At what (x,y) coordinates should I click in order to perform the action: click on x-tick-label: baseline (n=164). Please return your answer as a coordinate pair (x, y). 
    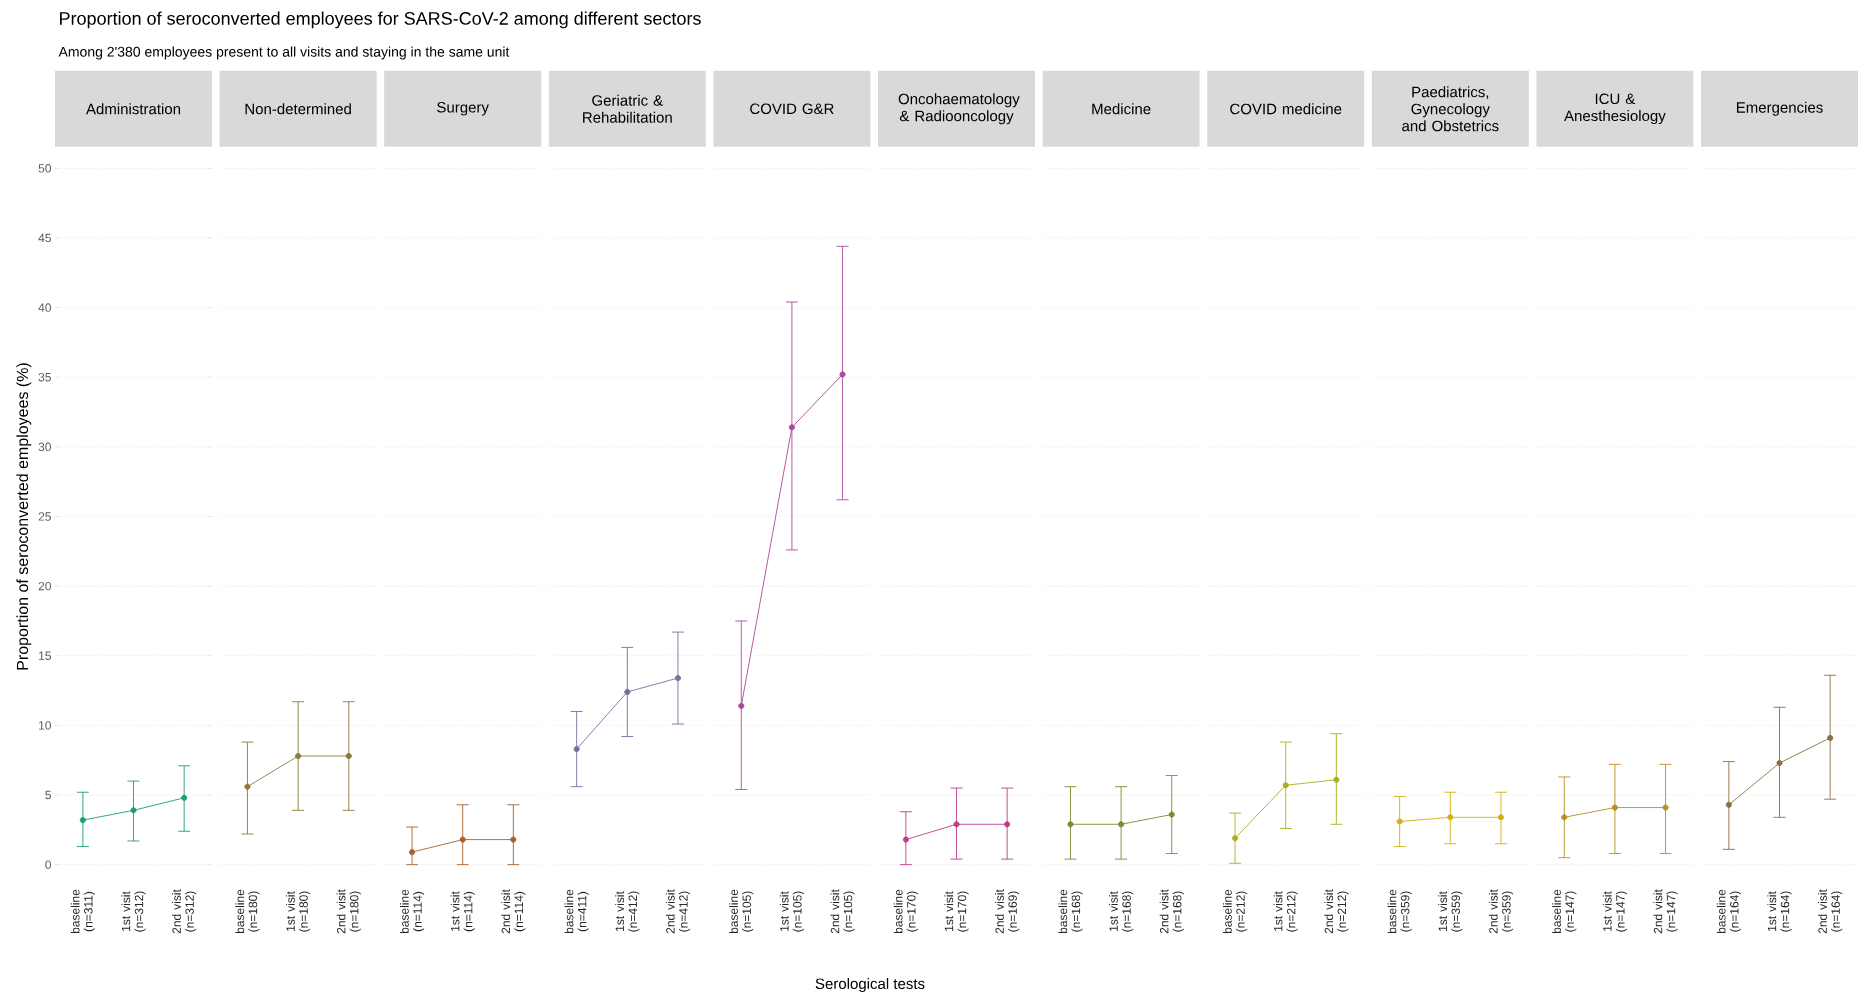
    Looking at the image, I should click on (1728, 911).